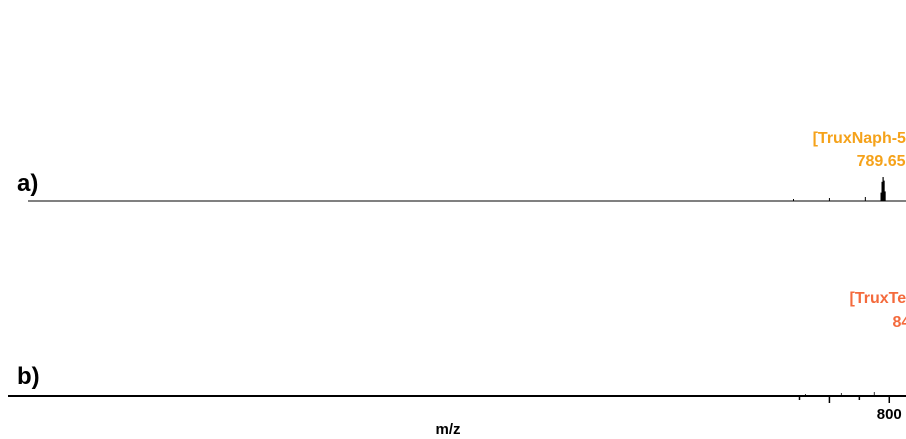  What do you see at coordinates (889, 414) in the screenshot?
I see `x-tick-label: 800` at bounding box center [889, 414].